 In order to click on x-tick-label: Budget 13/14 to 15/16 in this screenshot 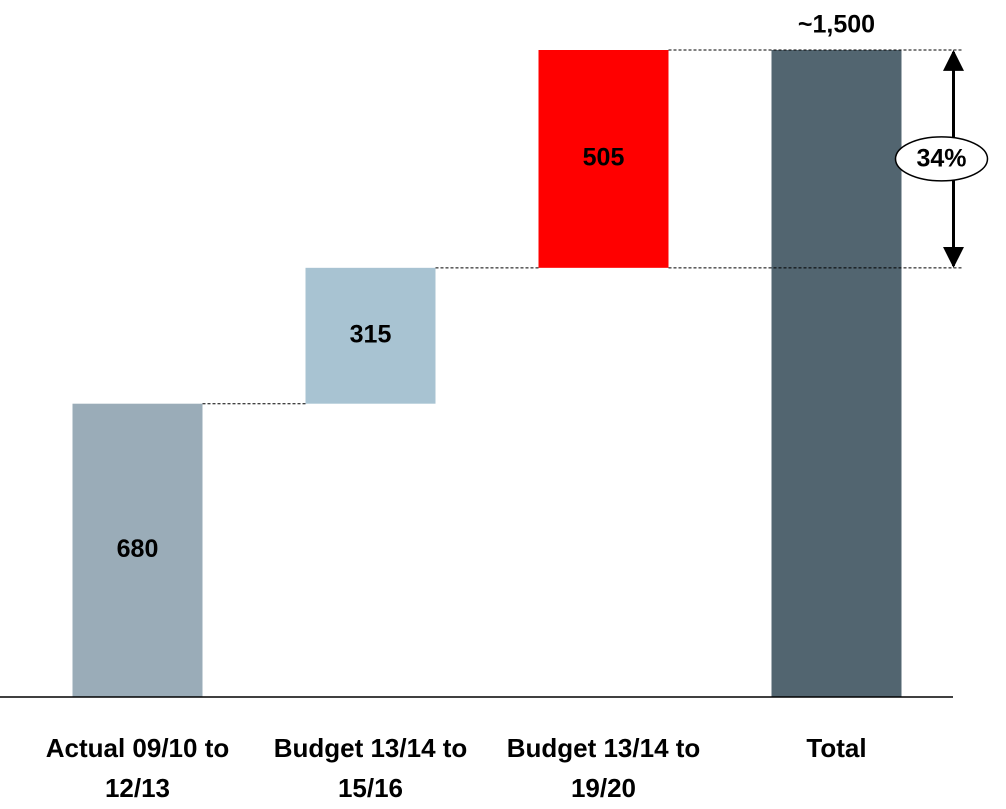, I will do `click(370, 768)`.